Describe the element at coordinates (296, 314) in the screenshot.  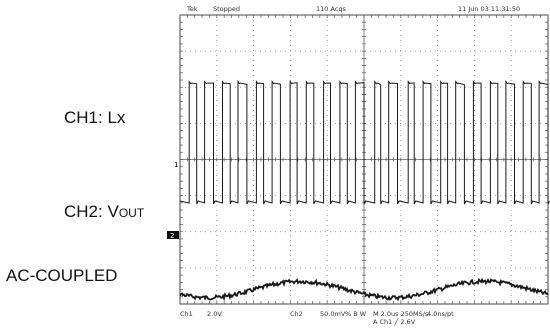
I see `footer-ch2-name: Ch2` at that location.